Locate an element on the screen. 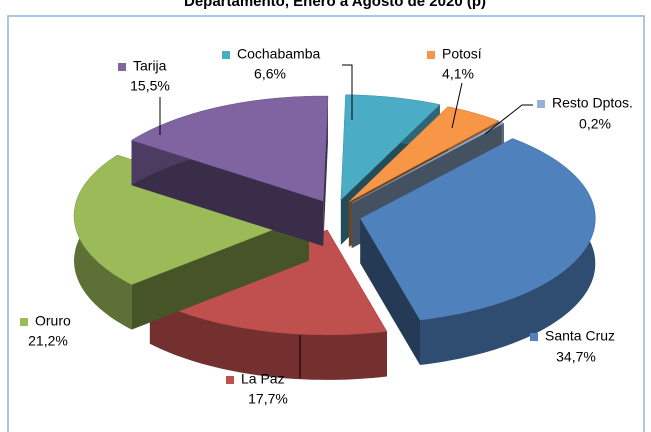 The width and height of the screenshot is (651, 432). slice-name: Resto Dptos. is located at coordinates (592, 103).